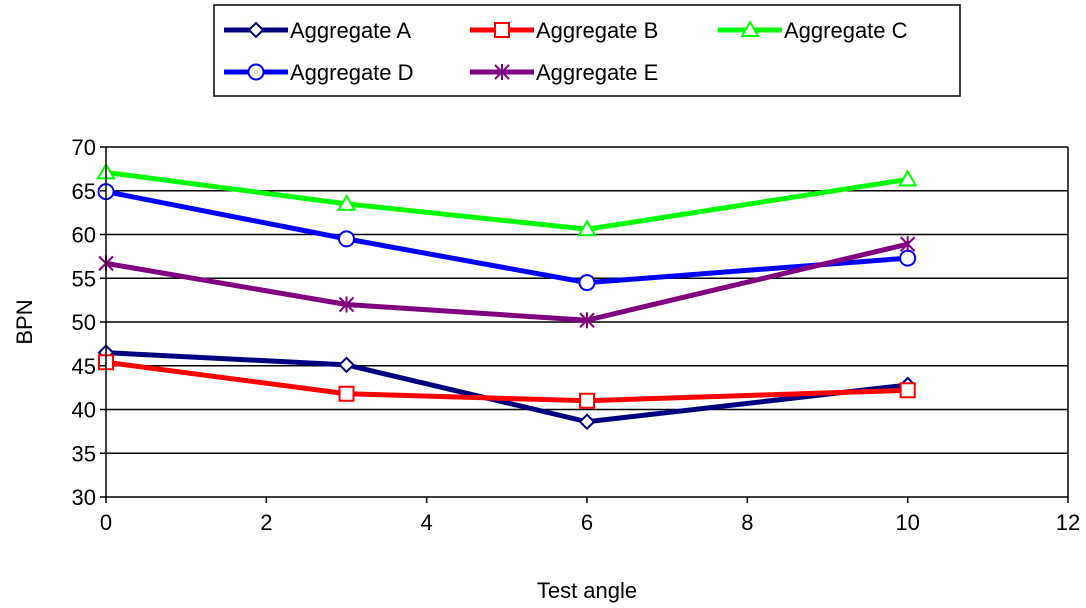 Image resolution: width=1086 pixels, height=608 pixels. What do you see at coordinates (84, 497) in the screenshot?
I see `y-tick-label: 30` at bounding box center [84, 497].